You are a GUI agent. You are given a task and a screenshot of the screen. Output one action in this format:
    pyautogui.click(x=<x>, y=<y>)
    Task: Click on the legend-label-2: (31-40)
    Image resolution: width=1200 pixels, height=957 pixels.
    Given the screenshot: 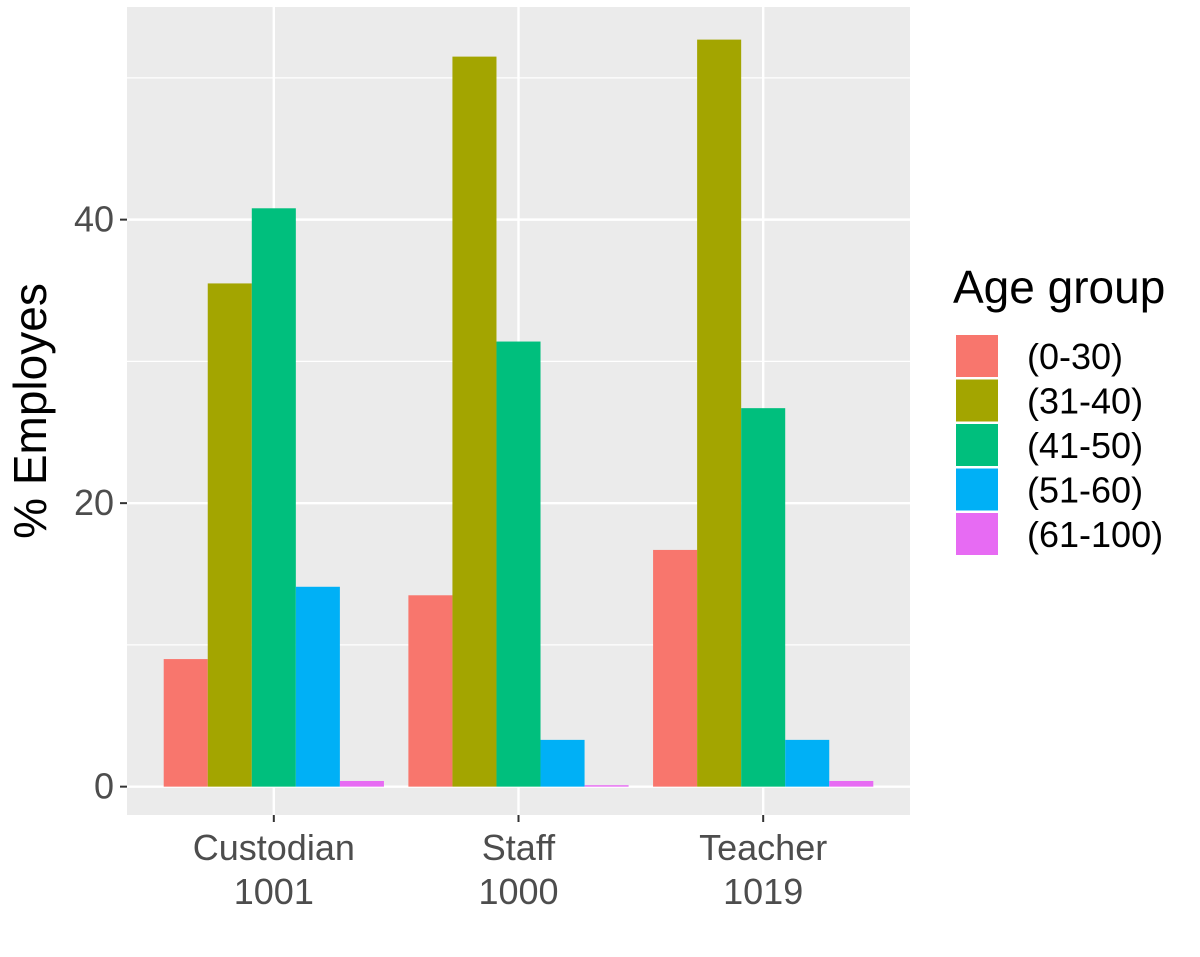 What is the action you would take?
    pyautogui.click(x=1085, y=401)
    